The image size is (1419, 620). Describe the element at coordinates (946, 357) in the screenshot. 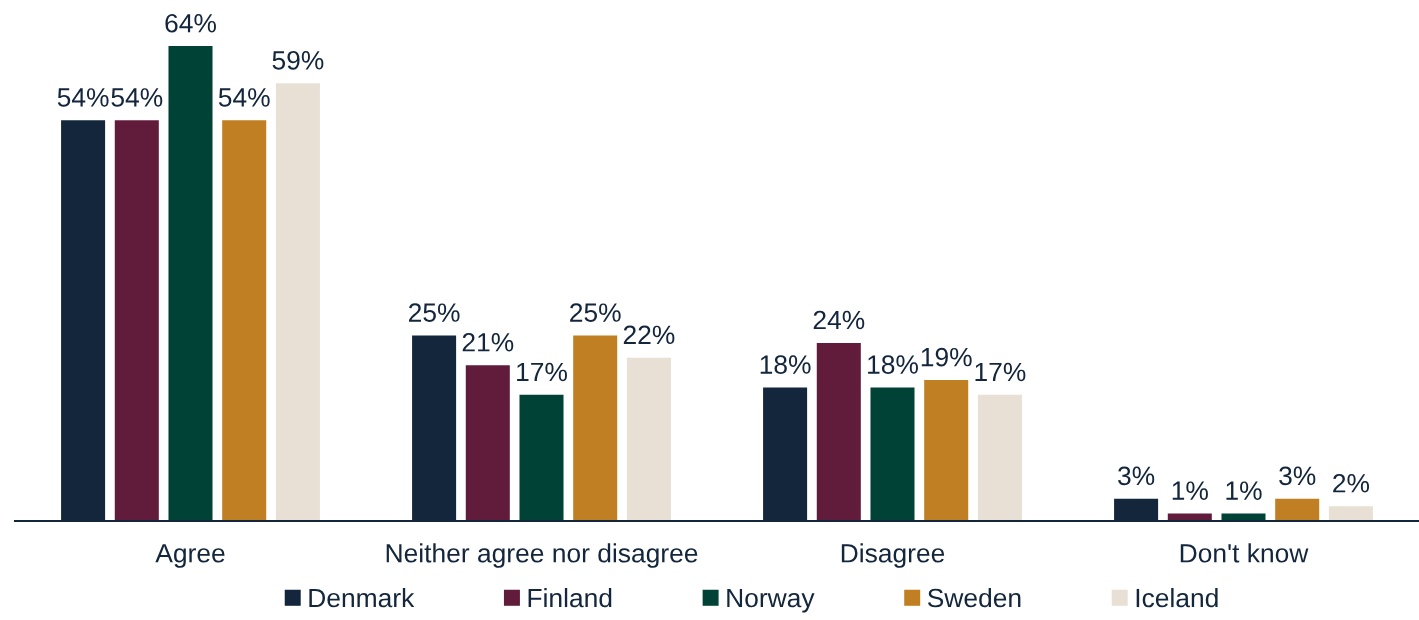

I see `data-label: 19%` at that location.